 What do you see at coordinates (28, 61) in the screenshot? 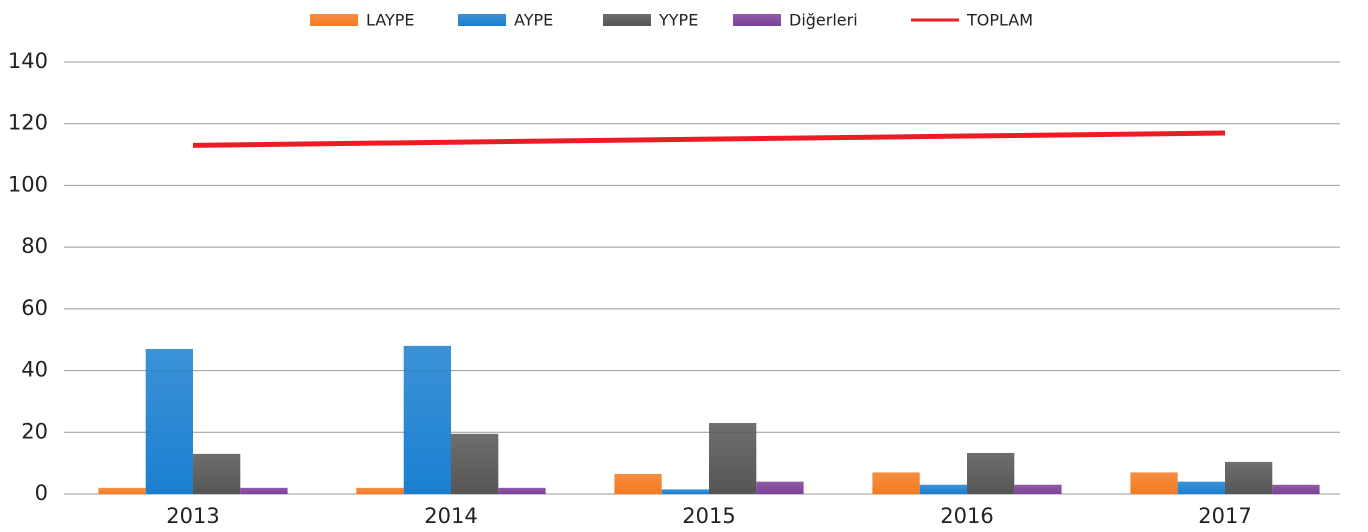
I see `y-tick-label: 140` at bounding box center [28, 61].